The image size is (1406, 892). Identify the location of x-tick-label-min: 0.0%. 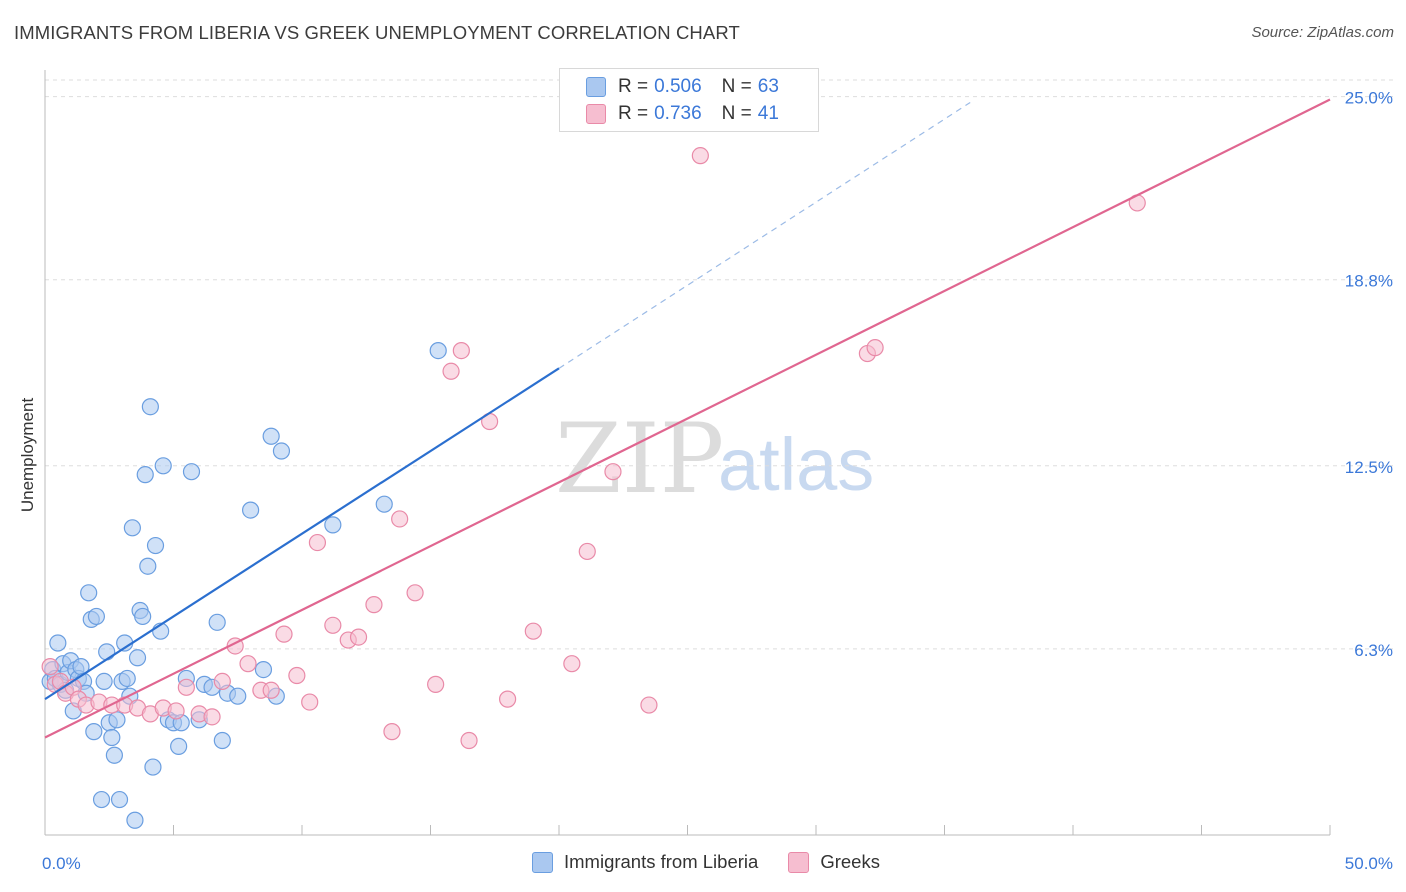
(61, 863).